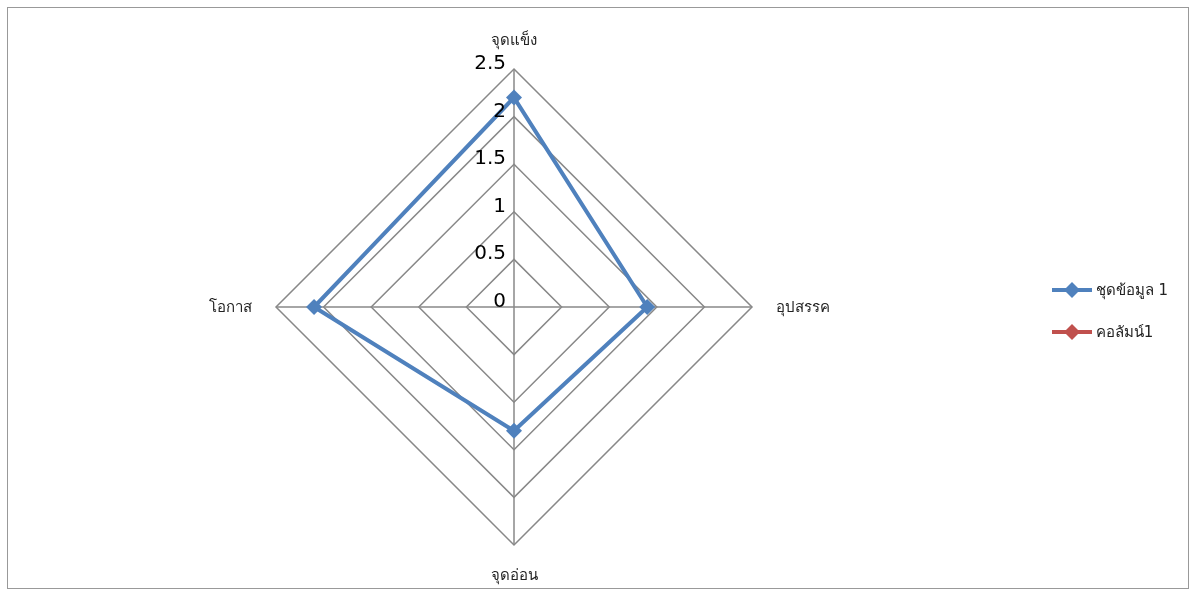 The width and height of the screenshot is (1197, 598). Describe the element at coordinates (499, 204) in the screenshot. I see `y-tick-label: 1` at that location.